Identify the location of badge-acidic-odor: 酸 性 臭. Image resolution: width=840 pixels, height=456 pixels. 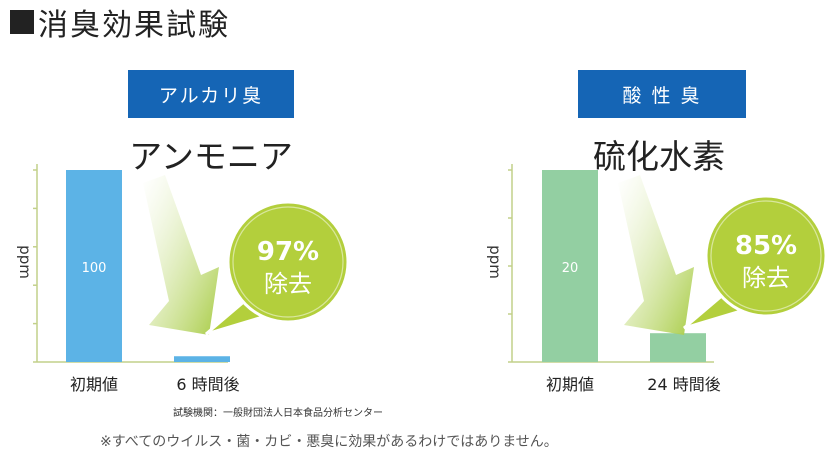
(662, 94).